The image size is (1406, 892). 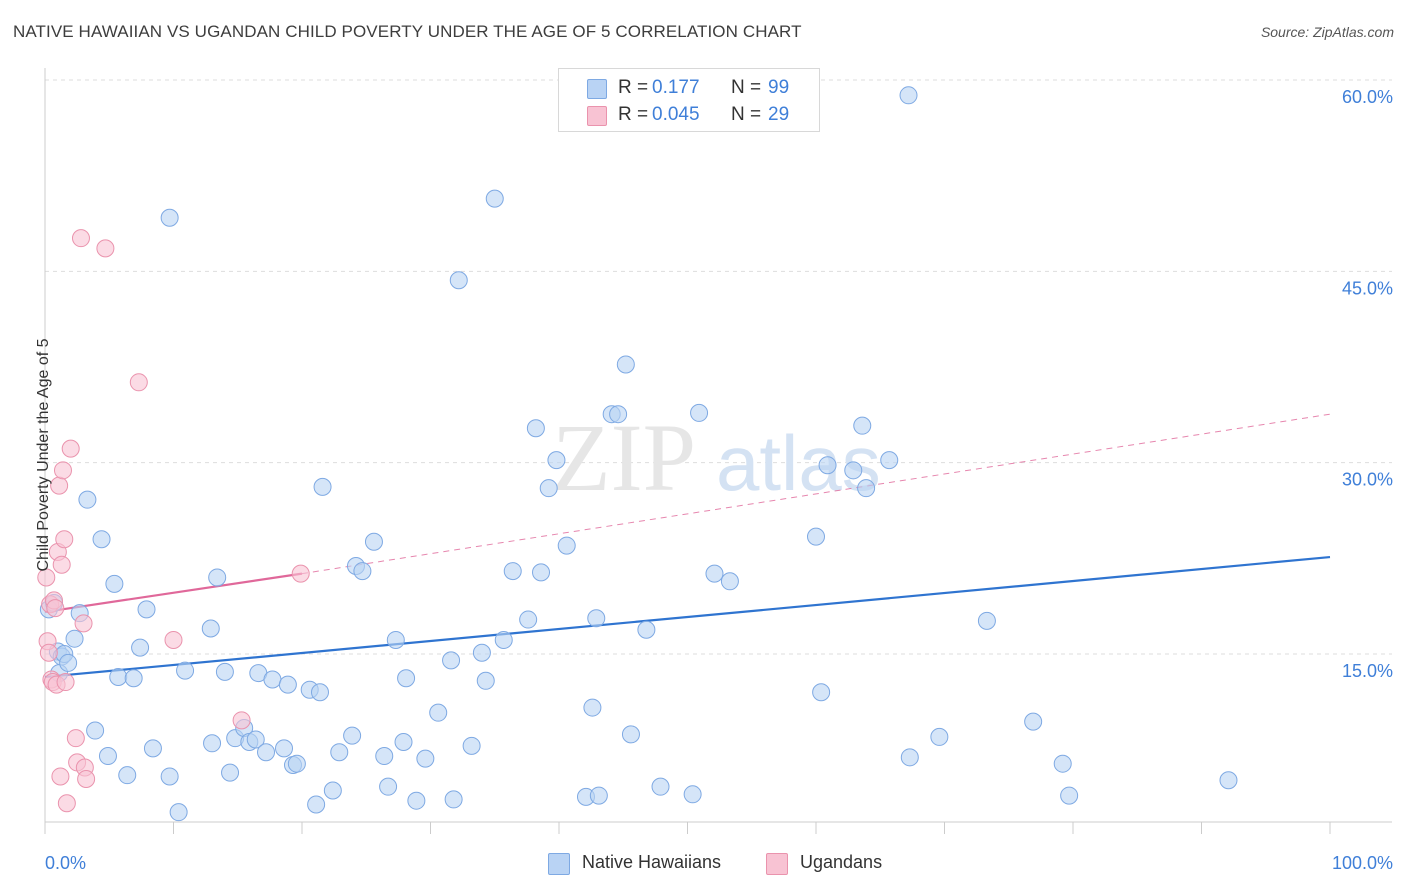 What do you see at coordinates (1367, 671) in the screenshot?
I see `y-tick-label: 15.0%` at bounding box center [1367, 671].